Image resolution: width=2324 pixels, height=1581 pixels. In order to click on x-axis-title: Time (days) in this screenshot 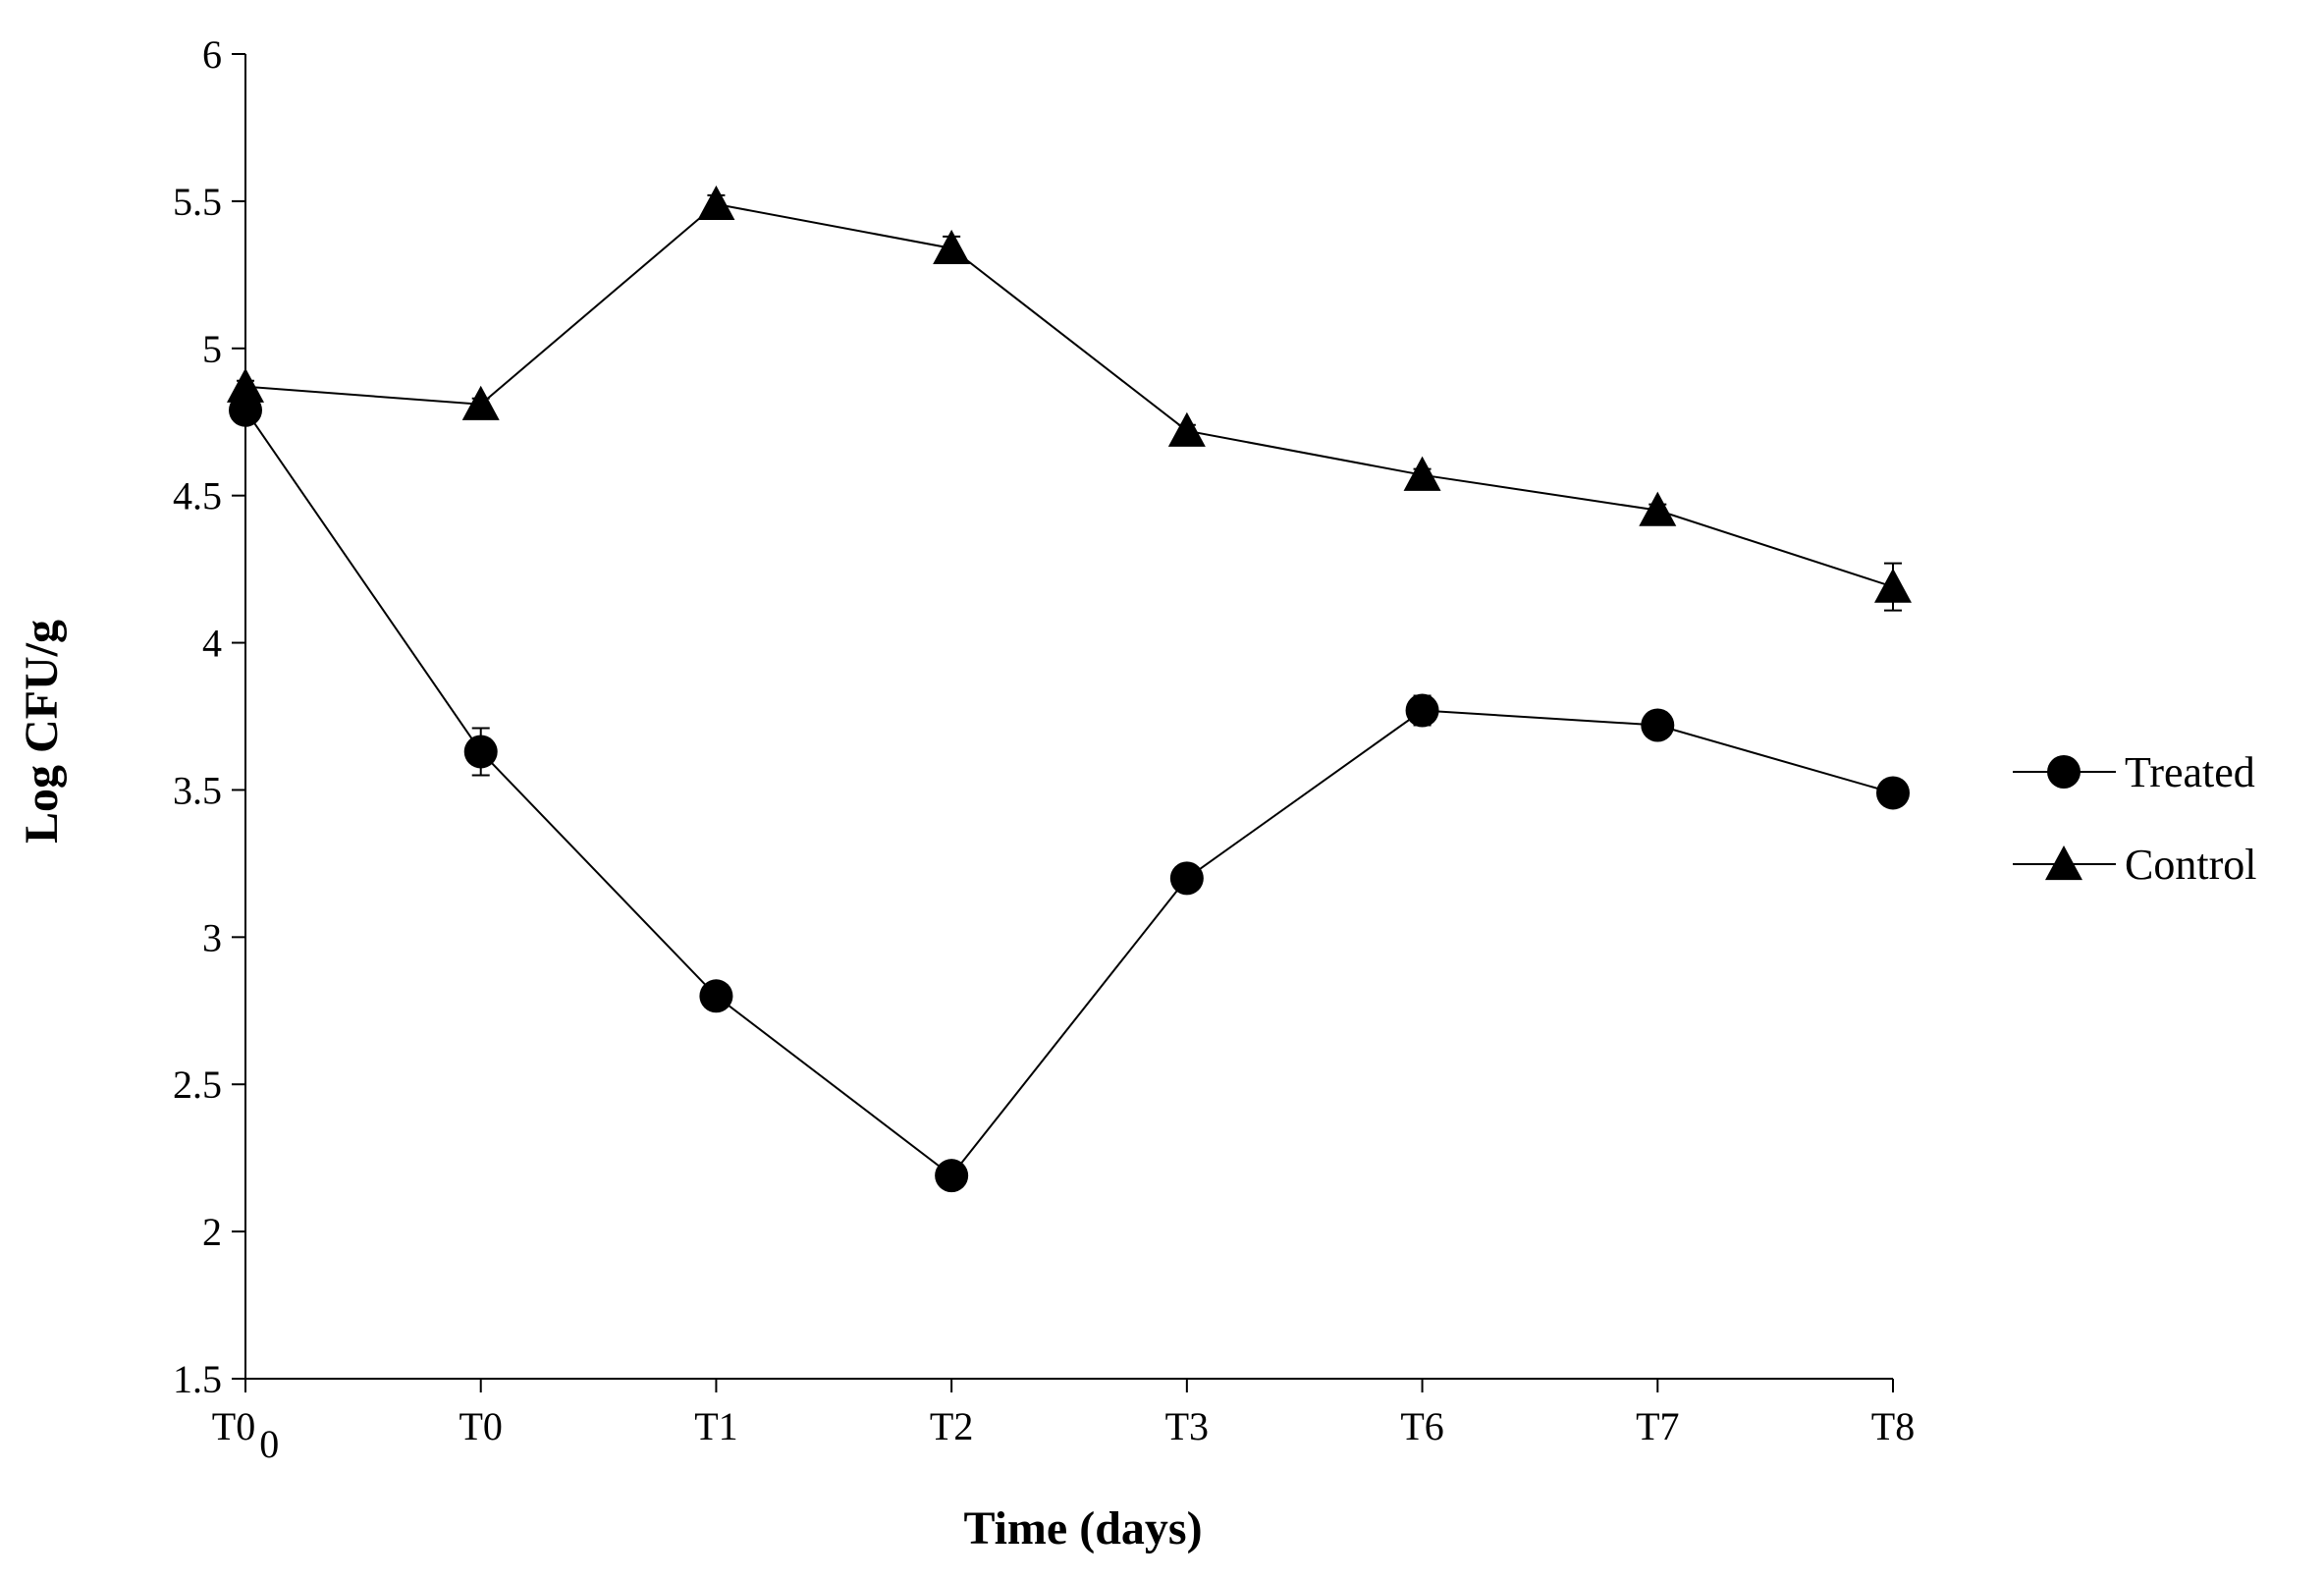, I will do `click(1082, 1528)`.